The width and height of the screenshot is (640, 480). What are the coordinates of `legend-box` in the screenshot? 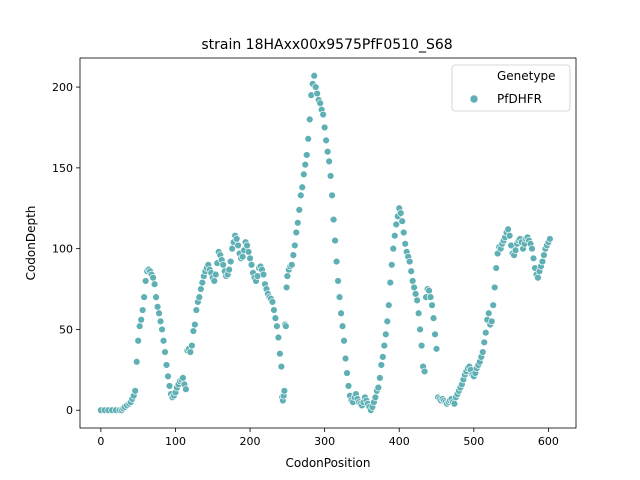 It's located at (511, 88).